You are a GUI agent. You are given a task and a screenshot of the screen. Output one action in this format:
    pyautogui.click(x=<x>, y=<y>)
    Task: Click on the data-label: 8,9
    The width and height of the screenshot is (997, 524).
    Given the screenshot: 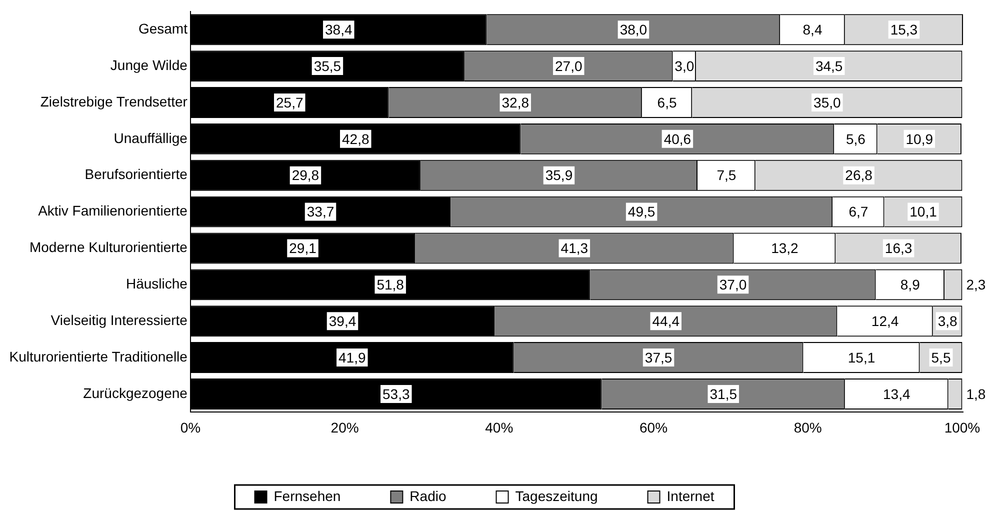 What is the action you would take?
    pyautogui.click(x=910, y=284)
    